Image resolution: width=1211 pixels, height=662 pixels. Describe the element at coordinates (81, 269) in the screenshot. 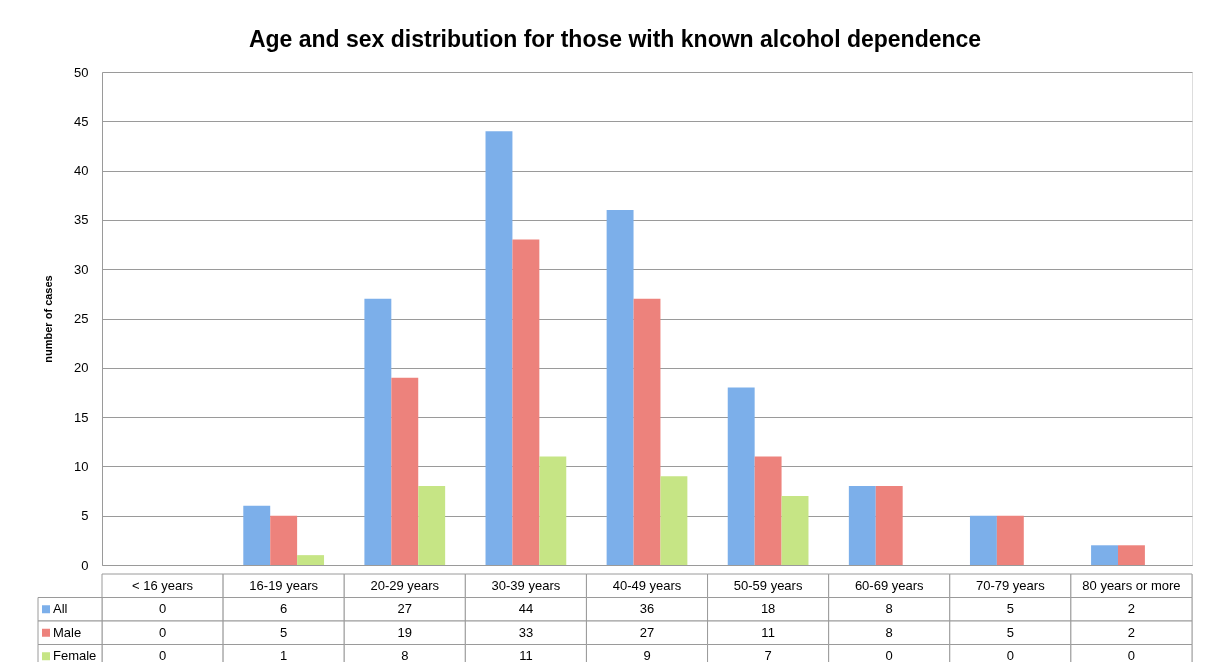

I see `y-tick-label: 30` at that location.